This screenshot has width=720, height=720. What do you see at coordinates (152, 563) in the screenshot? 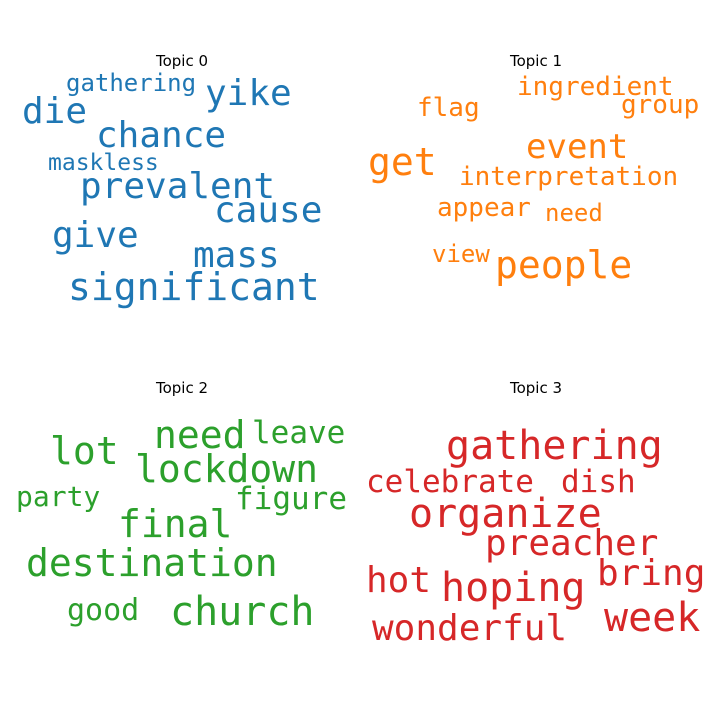
I see `topic-2-word-destination: destination` at bounding box center [152, 563].